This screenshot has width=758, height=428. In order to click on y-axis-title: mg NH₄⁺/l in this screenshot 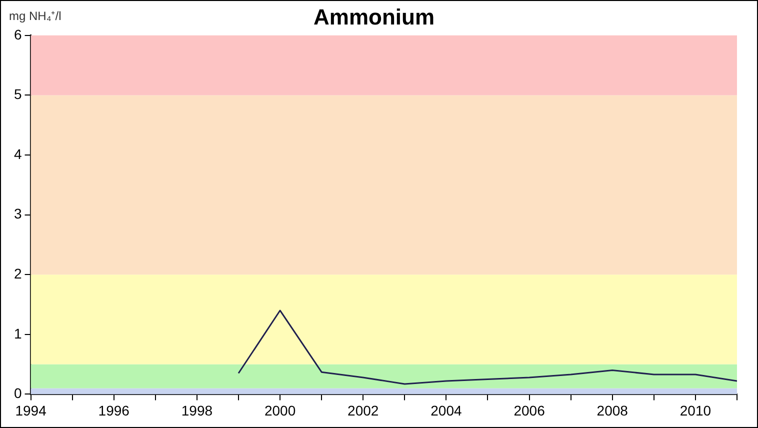, I will do `click(35, 16)`.